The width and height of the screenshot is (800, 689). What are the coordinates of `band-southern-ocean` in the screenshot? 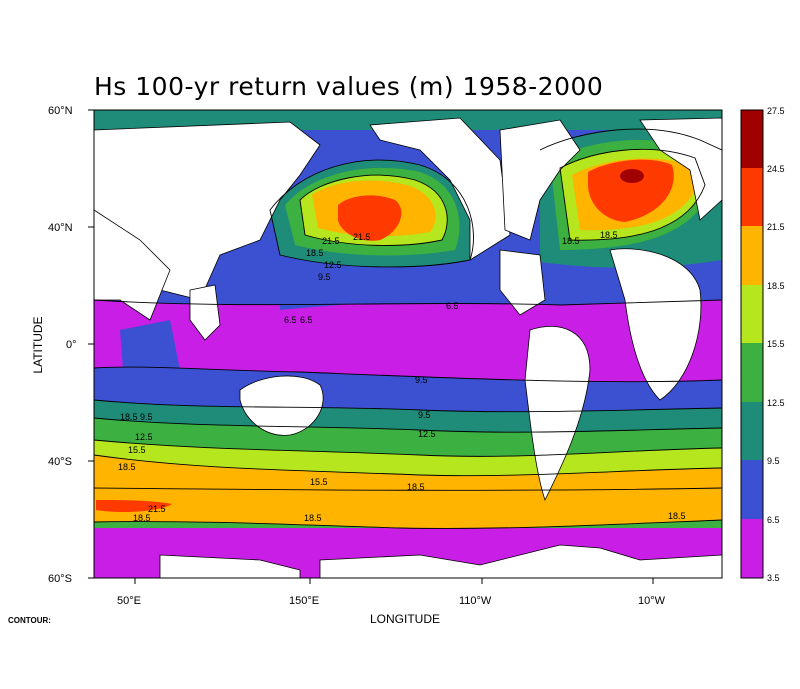 It's located at (408, 492).